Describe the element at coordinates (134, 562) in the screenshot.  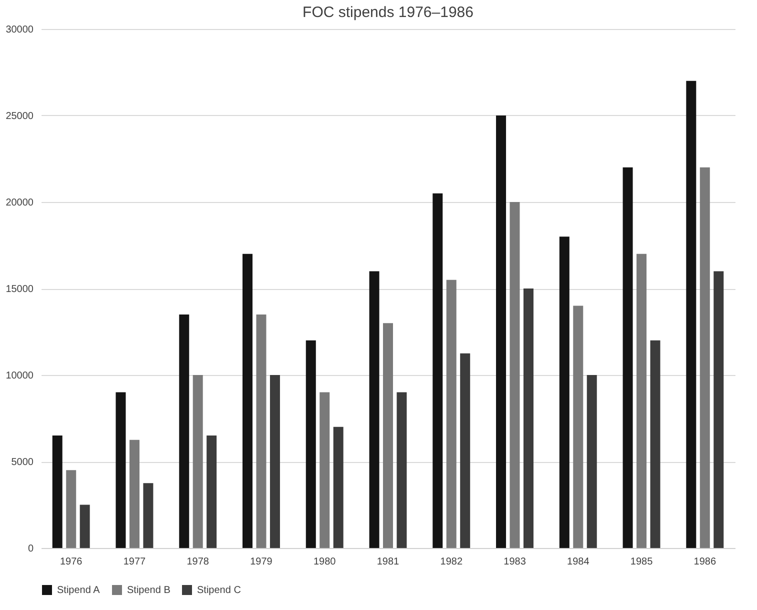
I see `x-tick-label: 1977` at that location.